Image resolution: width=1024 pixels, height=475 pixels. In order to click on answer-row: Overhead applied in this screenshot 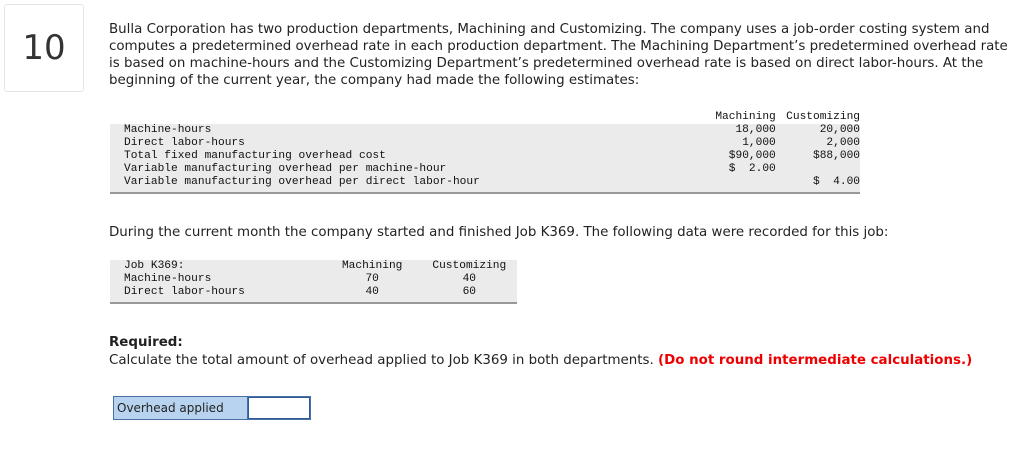, I will do `click(212, 408)`.